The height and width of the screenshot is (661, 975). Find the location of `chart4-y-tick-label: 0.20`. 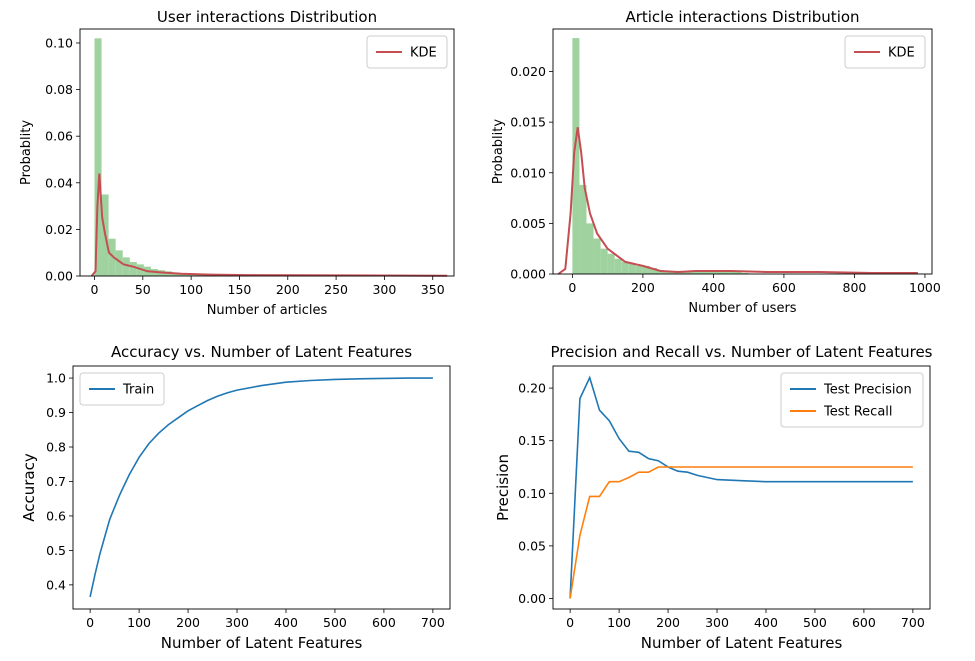

chart4-y-tick-label: 0.20 is located at coordinates (532, 388).